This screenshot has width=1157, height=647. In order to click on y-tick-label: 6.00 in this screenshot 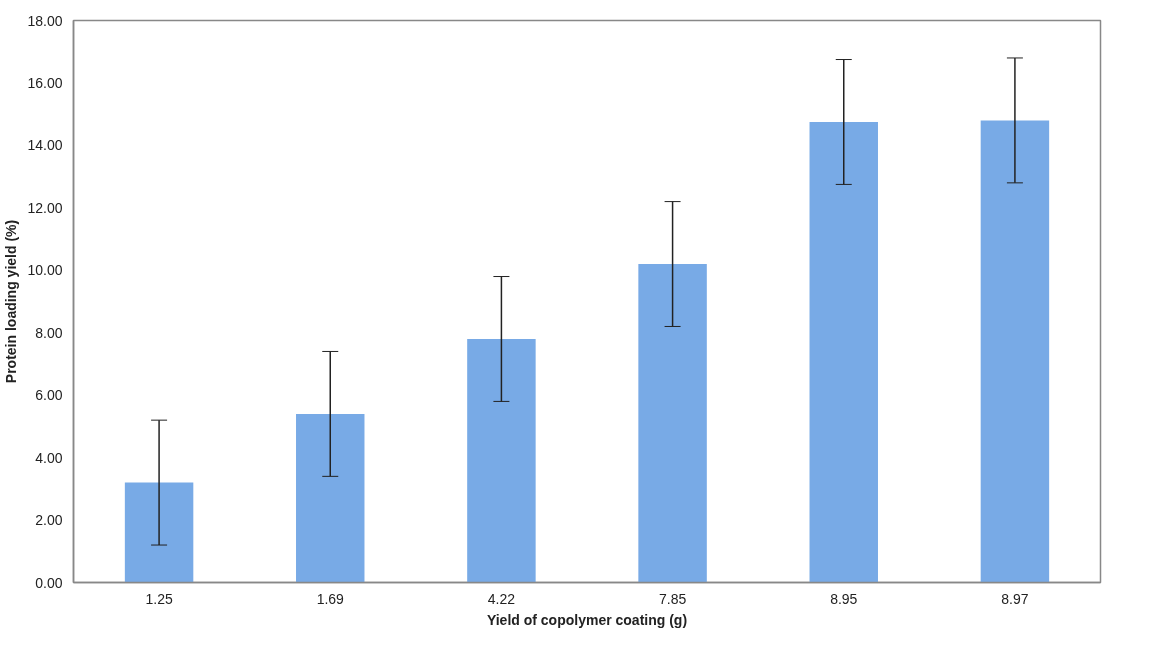, I will do `click(49, 395)`.